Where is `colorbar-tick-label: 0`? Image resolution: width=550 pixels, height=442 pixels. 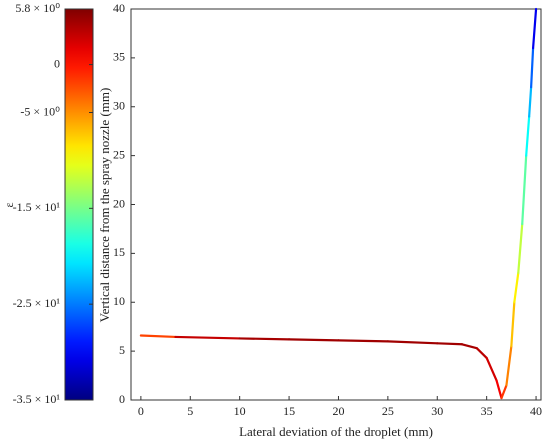
colorbar-tick-label: 0 is located at coordinates (57, 63).